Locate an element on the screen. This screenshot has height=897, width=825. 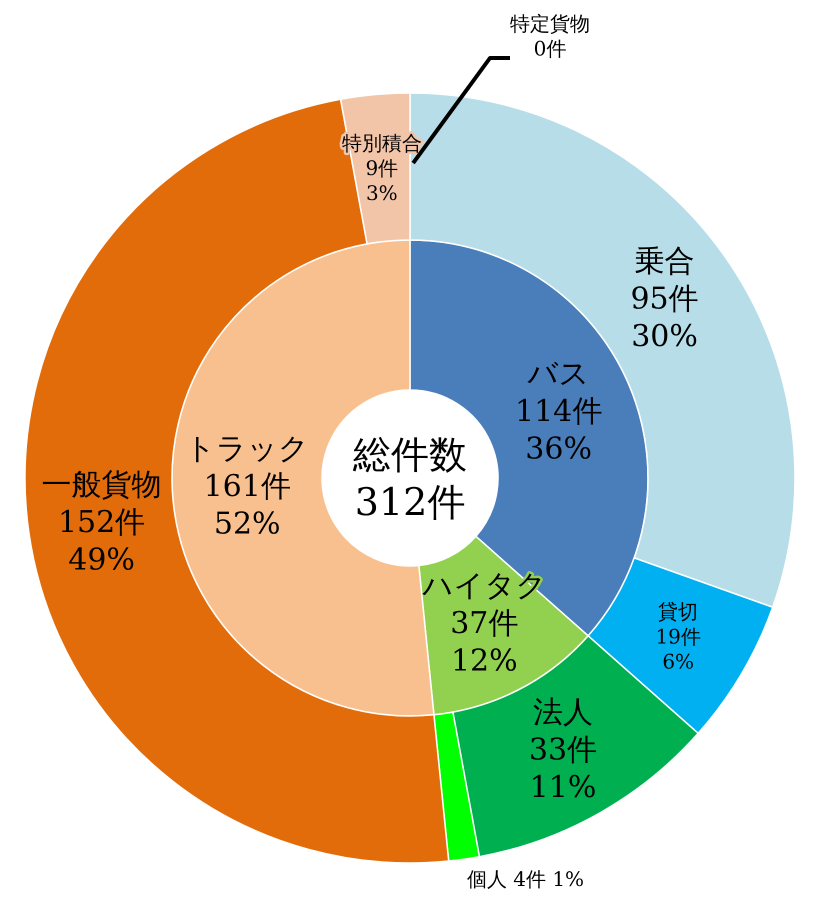
slice-label: 個人 4件 1% is located at coordinates (525, 878).